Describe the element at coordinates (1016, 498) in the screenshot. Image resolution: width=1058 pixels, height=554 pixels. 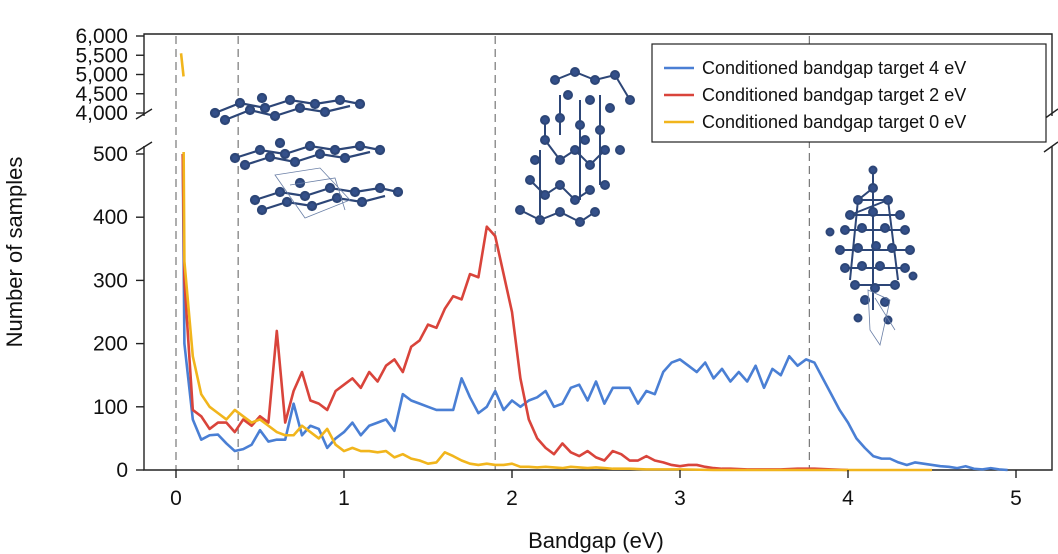
I see `x-tick-label: 5` at that location.